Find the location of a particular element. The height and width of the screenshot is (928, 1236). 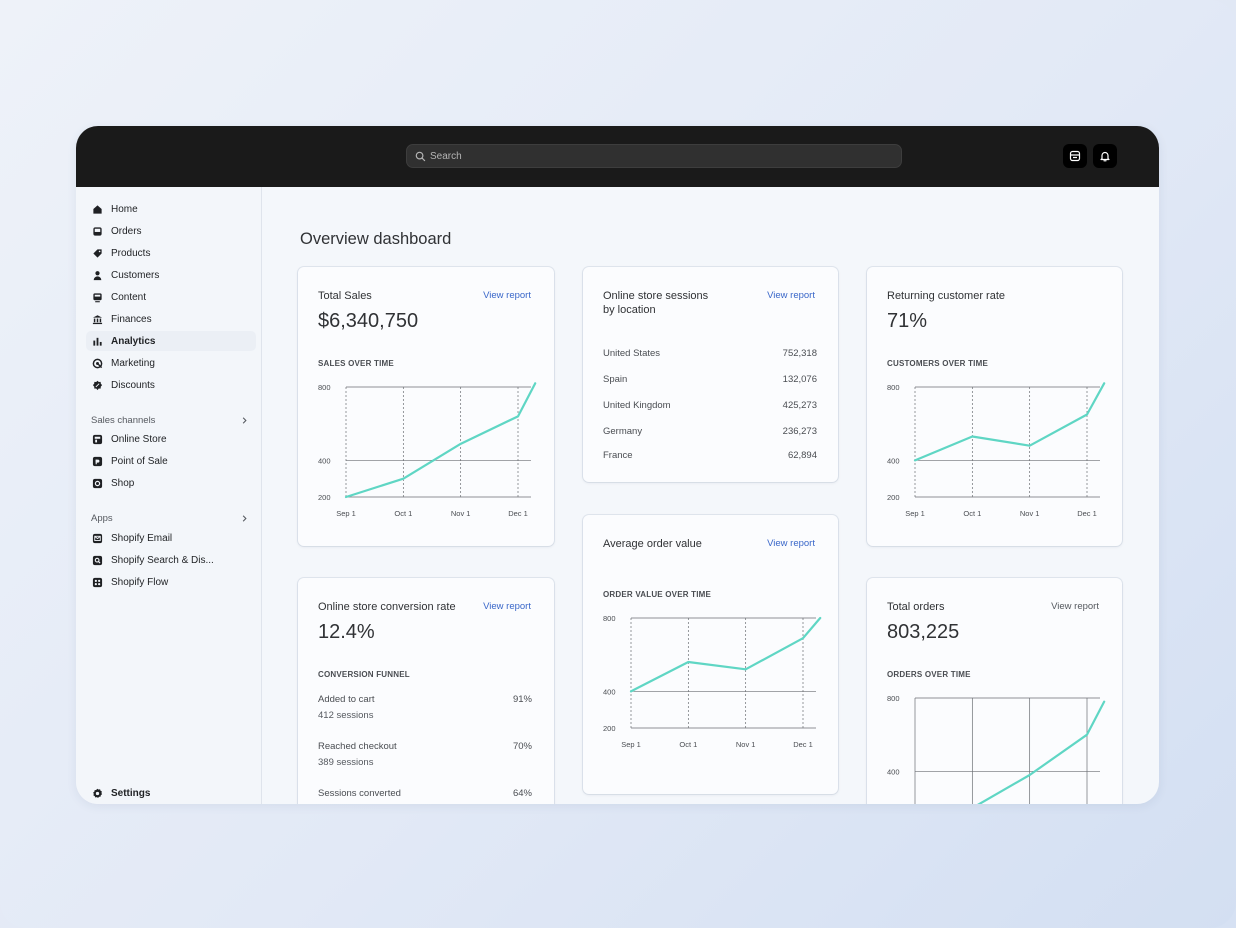

sidebar-item-finances: Finances is located at coordinates (171, 319).